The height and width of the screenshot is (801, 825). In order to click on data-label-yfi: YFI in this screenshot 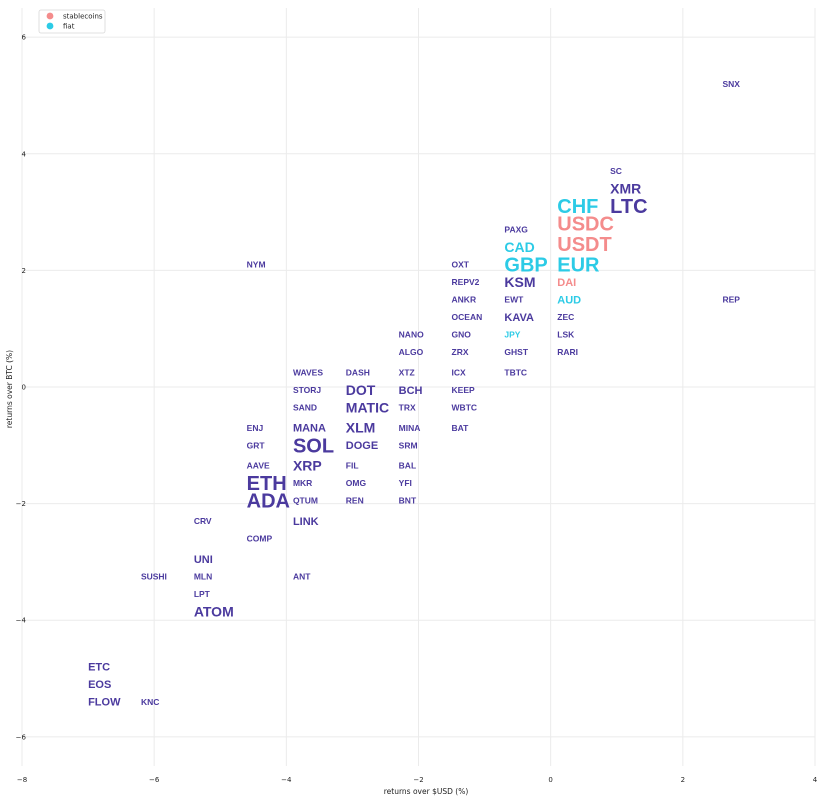, I will do `click(405, 483)`.